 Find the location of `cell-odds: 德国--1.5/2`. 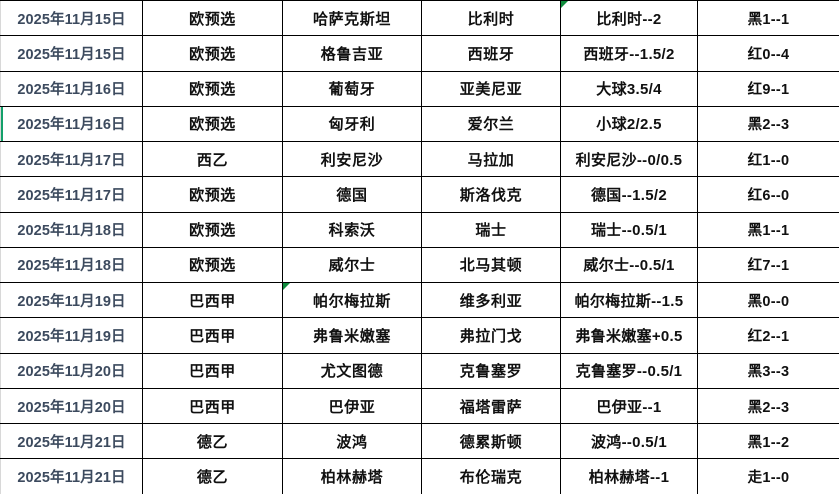

cell-odds: 德国--1.5/2 is located at coordinates (629, 194).